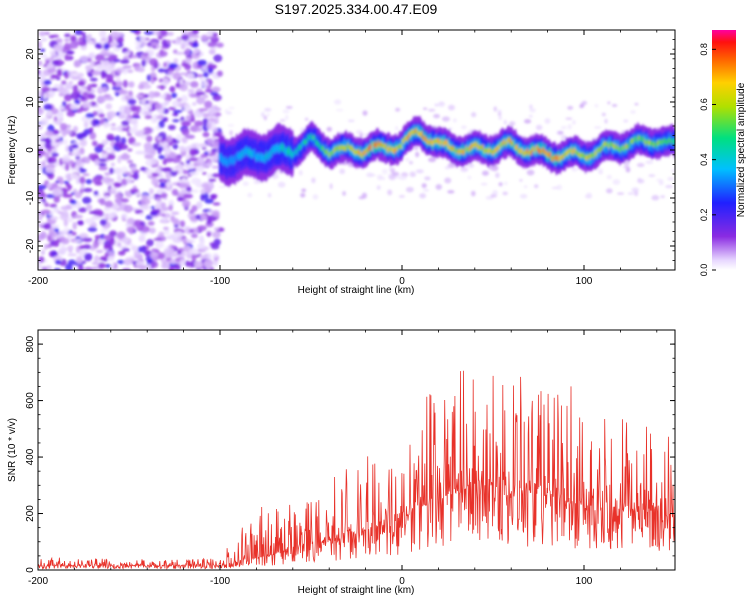 The image size is (750, 600). I want to click on colorbar-gradient, so click(724, 150).